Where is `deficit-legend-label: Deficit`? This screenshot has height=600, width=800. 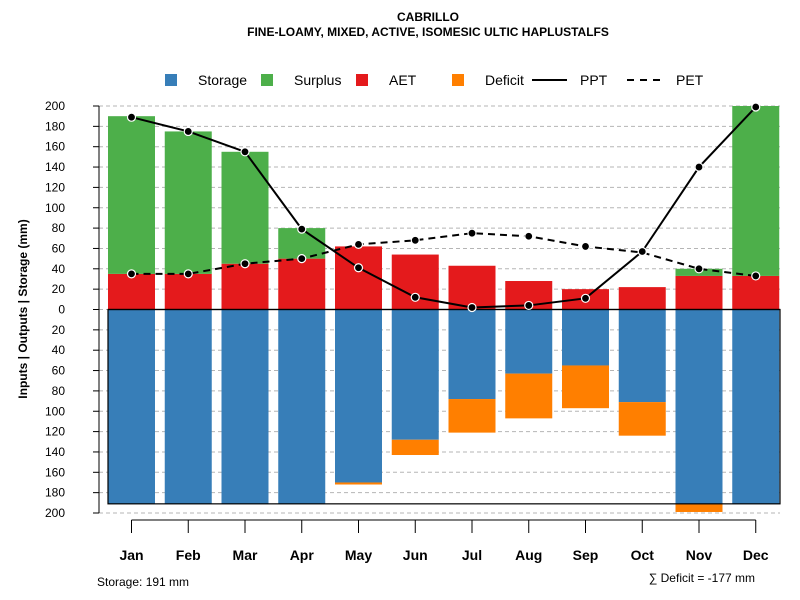 deficit-legend-label: Deficit is located at coordinates (504, 80).